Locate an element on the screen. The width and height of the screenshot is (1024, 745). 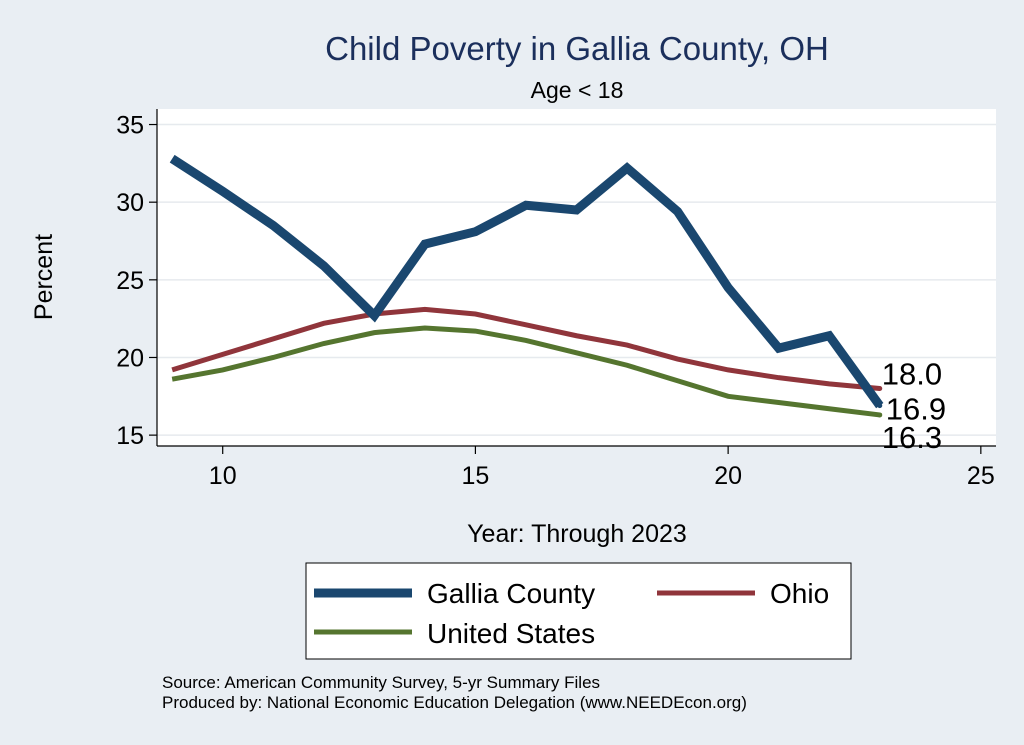
y-tick-label-35: 35 is located at coordinates (130, 126).